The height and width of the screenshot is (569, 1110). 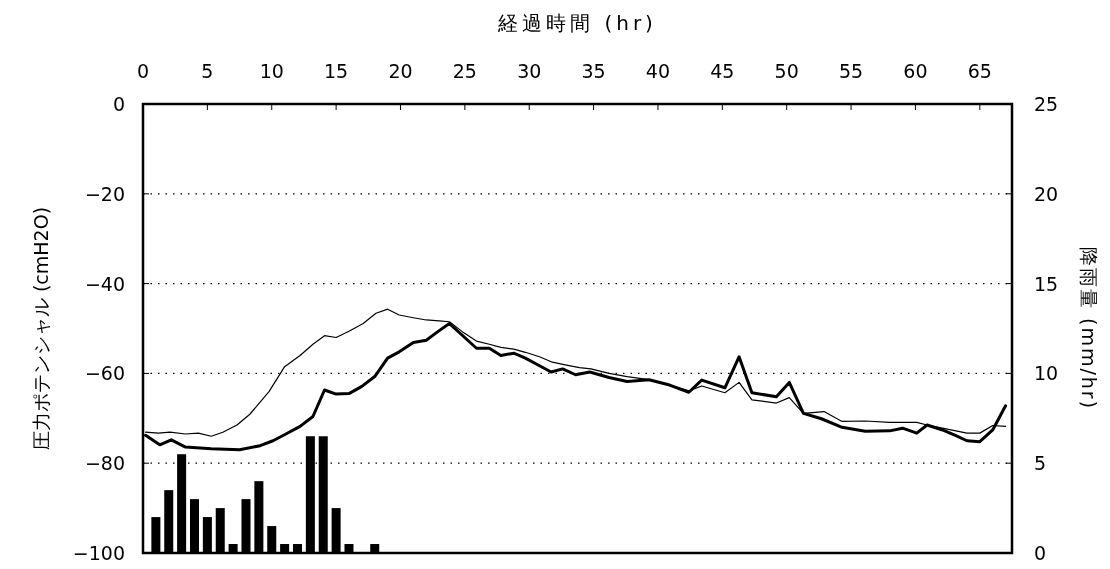 What do you see at coordinates (722, 71) in the screenshot?
I see `x-tick-label: 45` at bounding box center [722, 71].